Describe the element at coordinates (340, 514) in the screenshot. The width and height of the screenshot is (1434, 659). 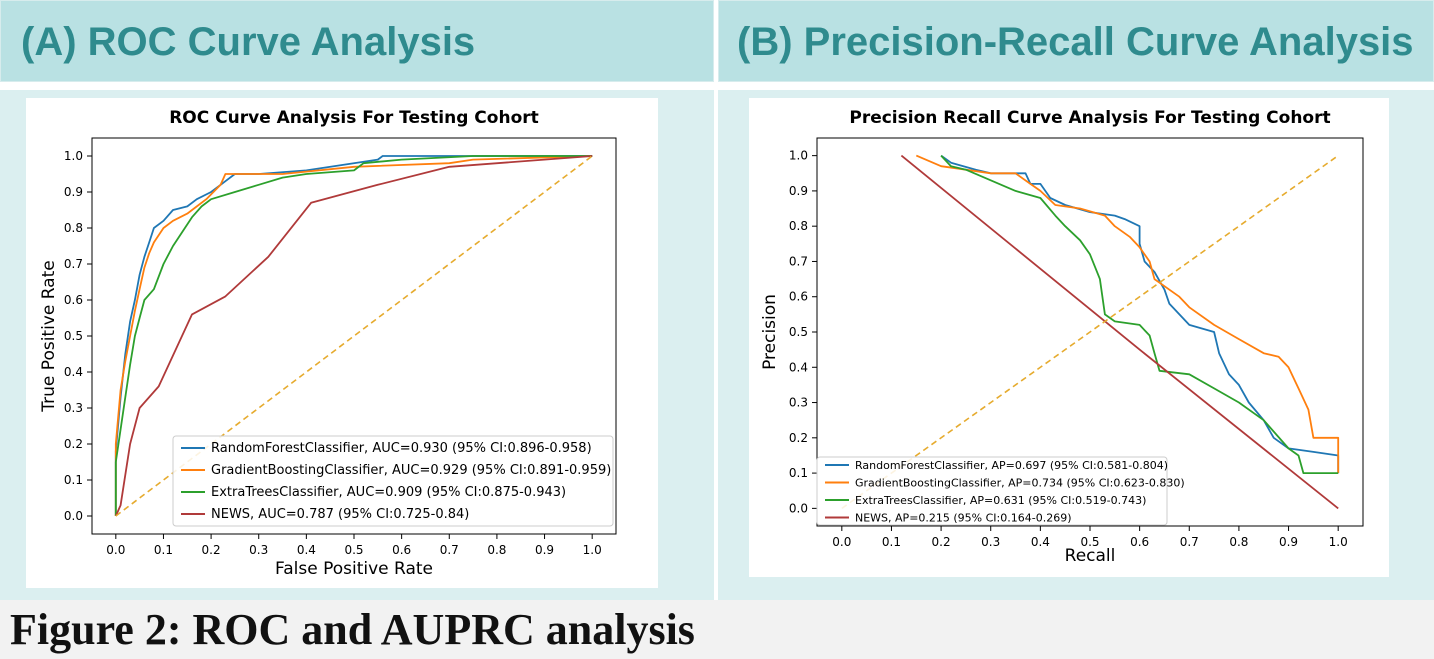
I see `legend-entry: NEWS, AUC=0.787 (95% CI:0.725-0.84)` at that location.